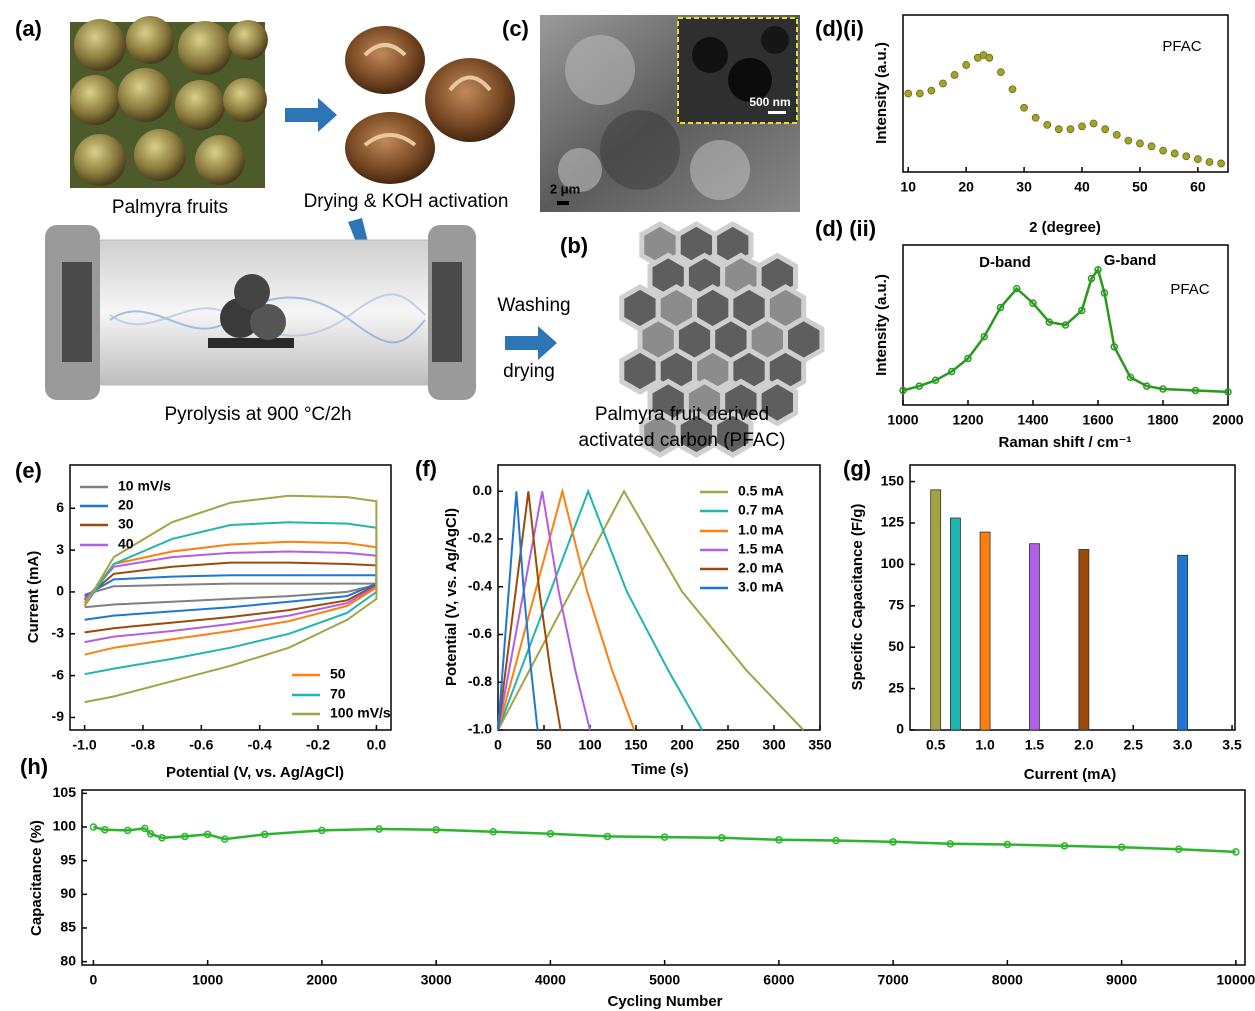 Image resolution: width=1255 pixels, height=1011 pixels. Describe the element at coordinates (636, 745) in the screenshot. I see `x-tick-label: 150` at that location.